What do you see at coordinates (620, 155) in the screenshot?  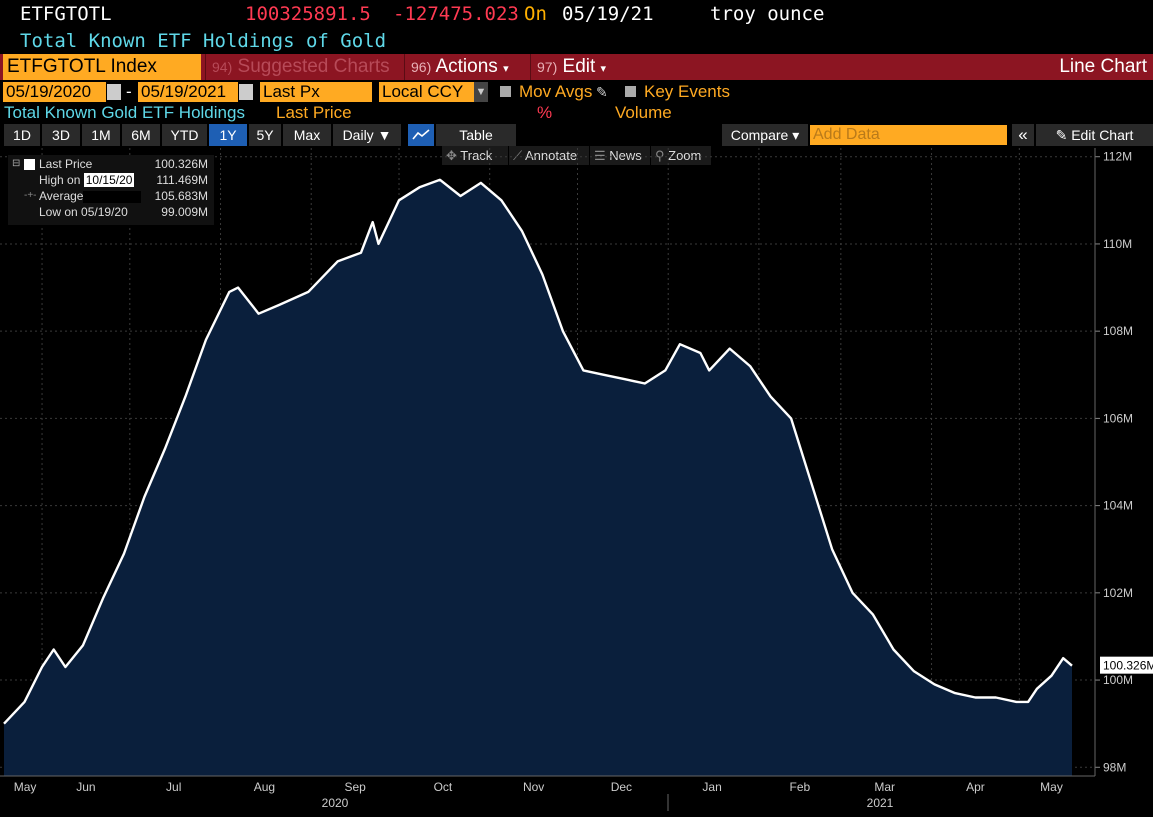 I see `news-button: ☰ News` at bounding box center [620, 155].